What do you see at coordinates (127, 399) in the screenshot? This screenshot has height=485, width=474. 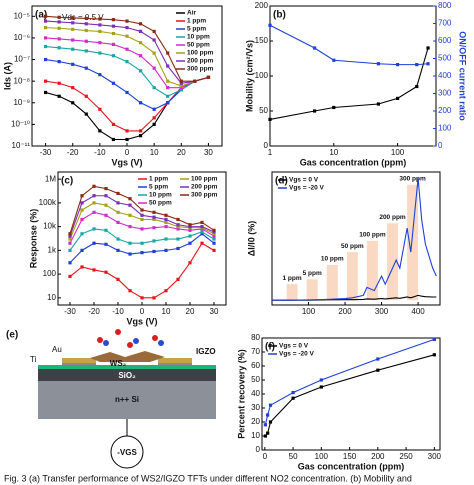 I see `layer-label: n++ Si` at bounding box center [127, 399].